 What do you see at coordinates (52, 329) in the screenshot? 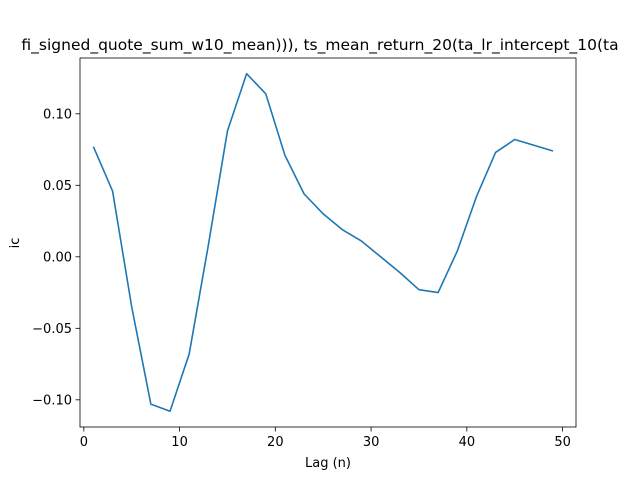
I see `y-tick-label: −0.05` at bounding box center [52, 329].